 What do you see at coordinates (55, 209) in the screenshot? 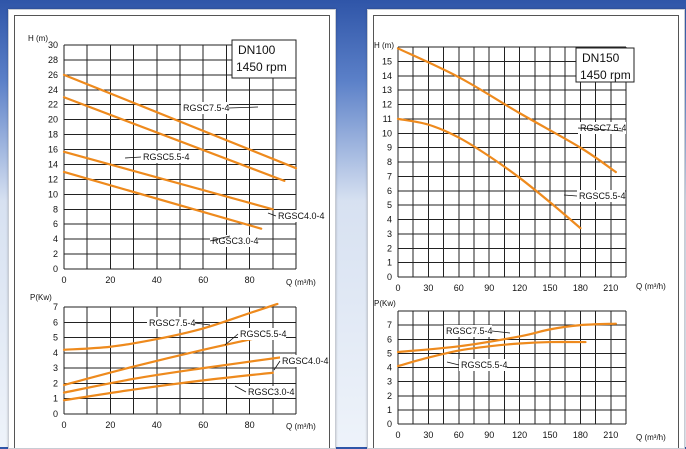
I see `y-tick-label: 8` at bounding box center [55, 209].